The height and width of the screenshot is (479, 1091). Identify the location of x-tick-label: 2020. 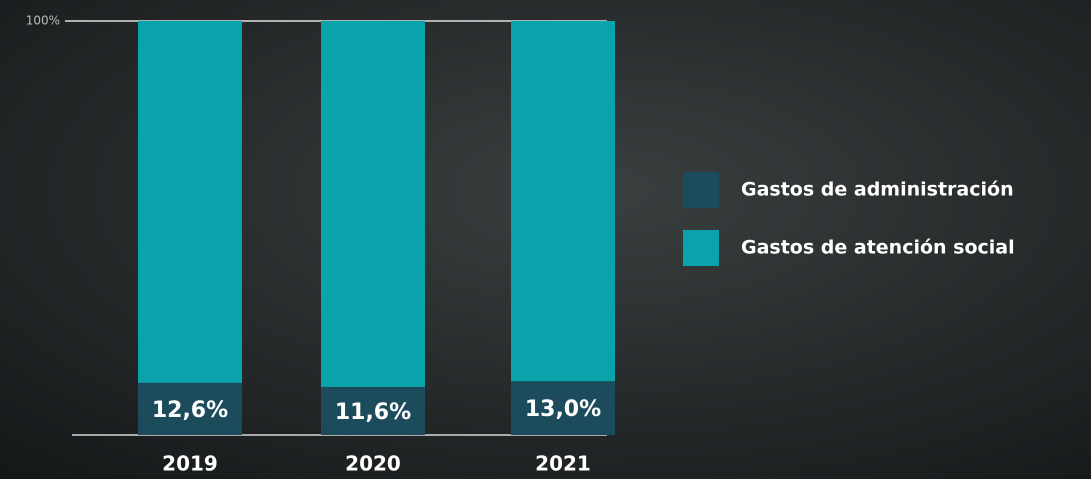
(373, 464).